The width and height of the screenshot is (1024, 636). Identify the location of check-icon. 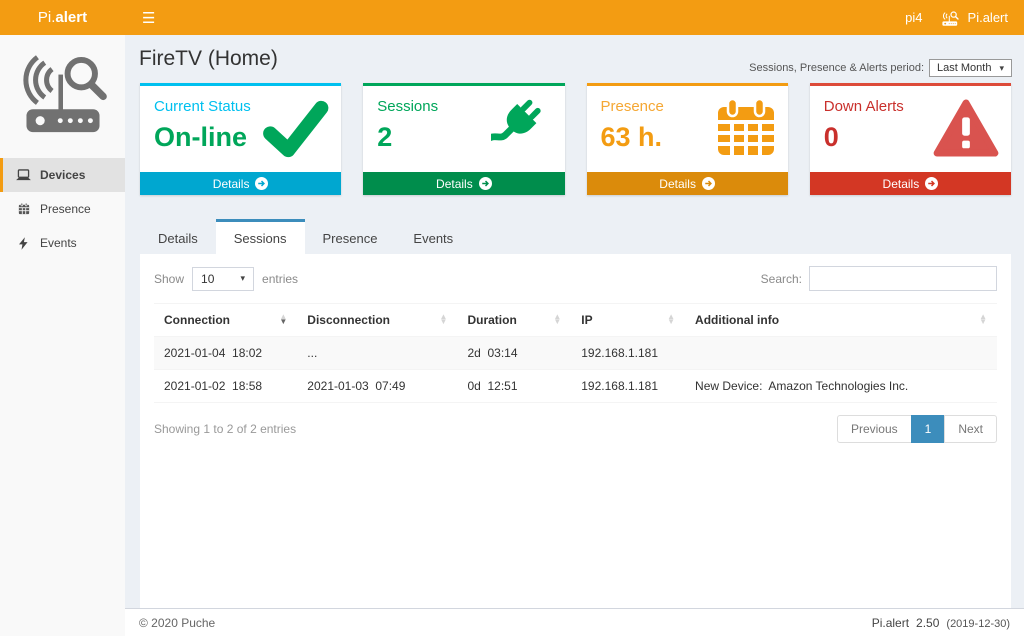
(295, 131).